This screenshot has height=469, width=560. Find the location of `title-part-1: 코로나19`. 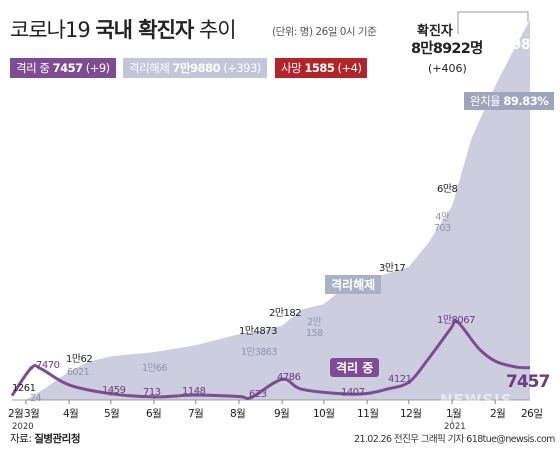

title-part-1: 코로나19 is located at coordinates (53, 30).